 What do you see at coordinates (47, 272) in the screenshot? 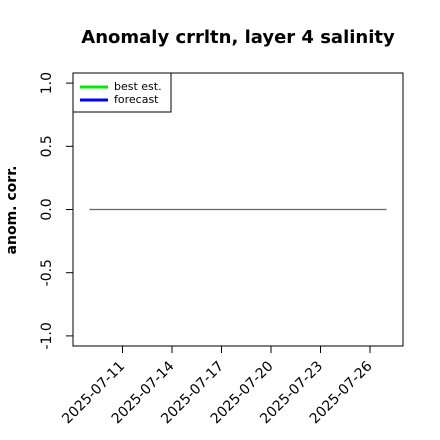
I see `y-tick-label: -0.5` at bounding box center [47, 272].